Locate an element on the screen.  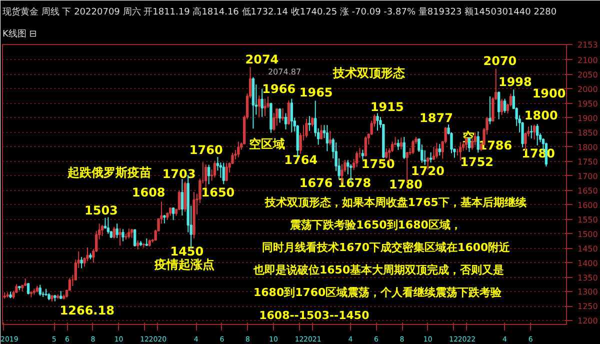
y-tick-label: 1900 is located at coordinates (588, 118).